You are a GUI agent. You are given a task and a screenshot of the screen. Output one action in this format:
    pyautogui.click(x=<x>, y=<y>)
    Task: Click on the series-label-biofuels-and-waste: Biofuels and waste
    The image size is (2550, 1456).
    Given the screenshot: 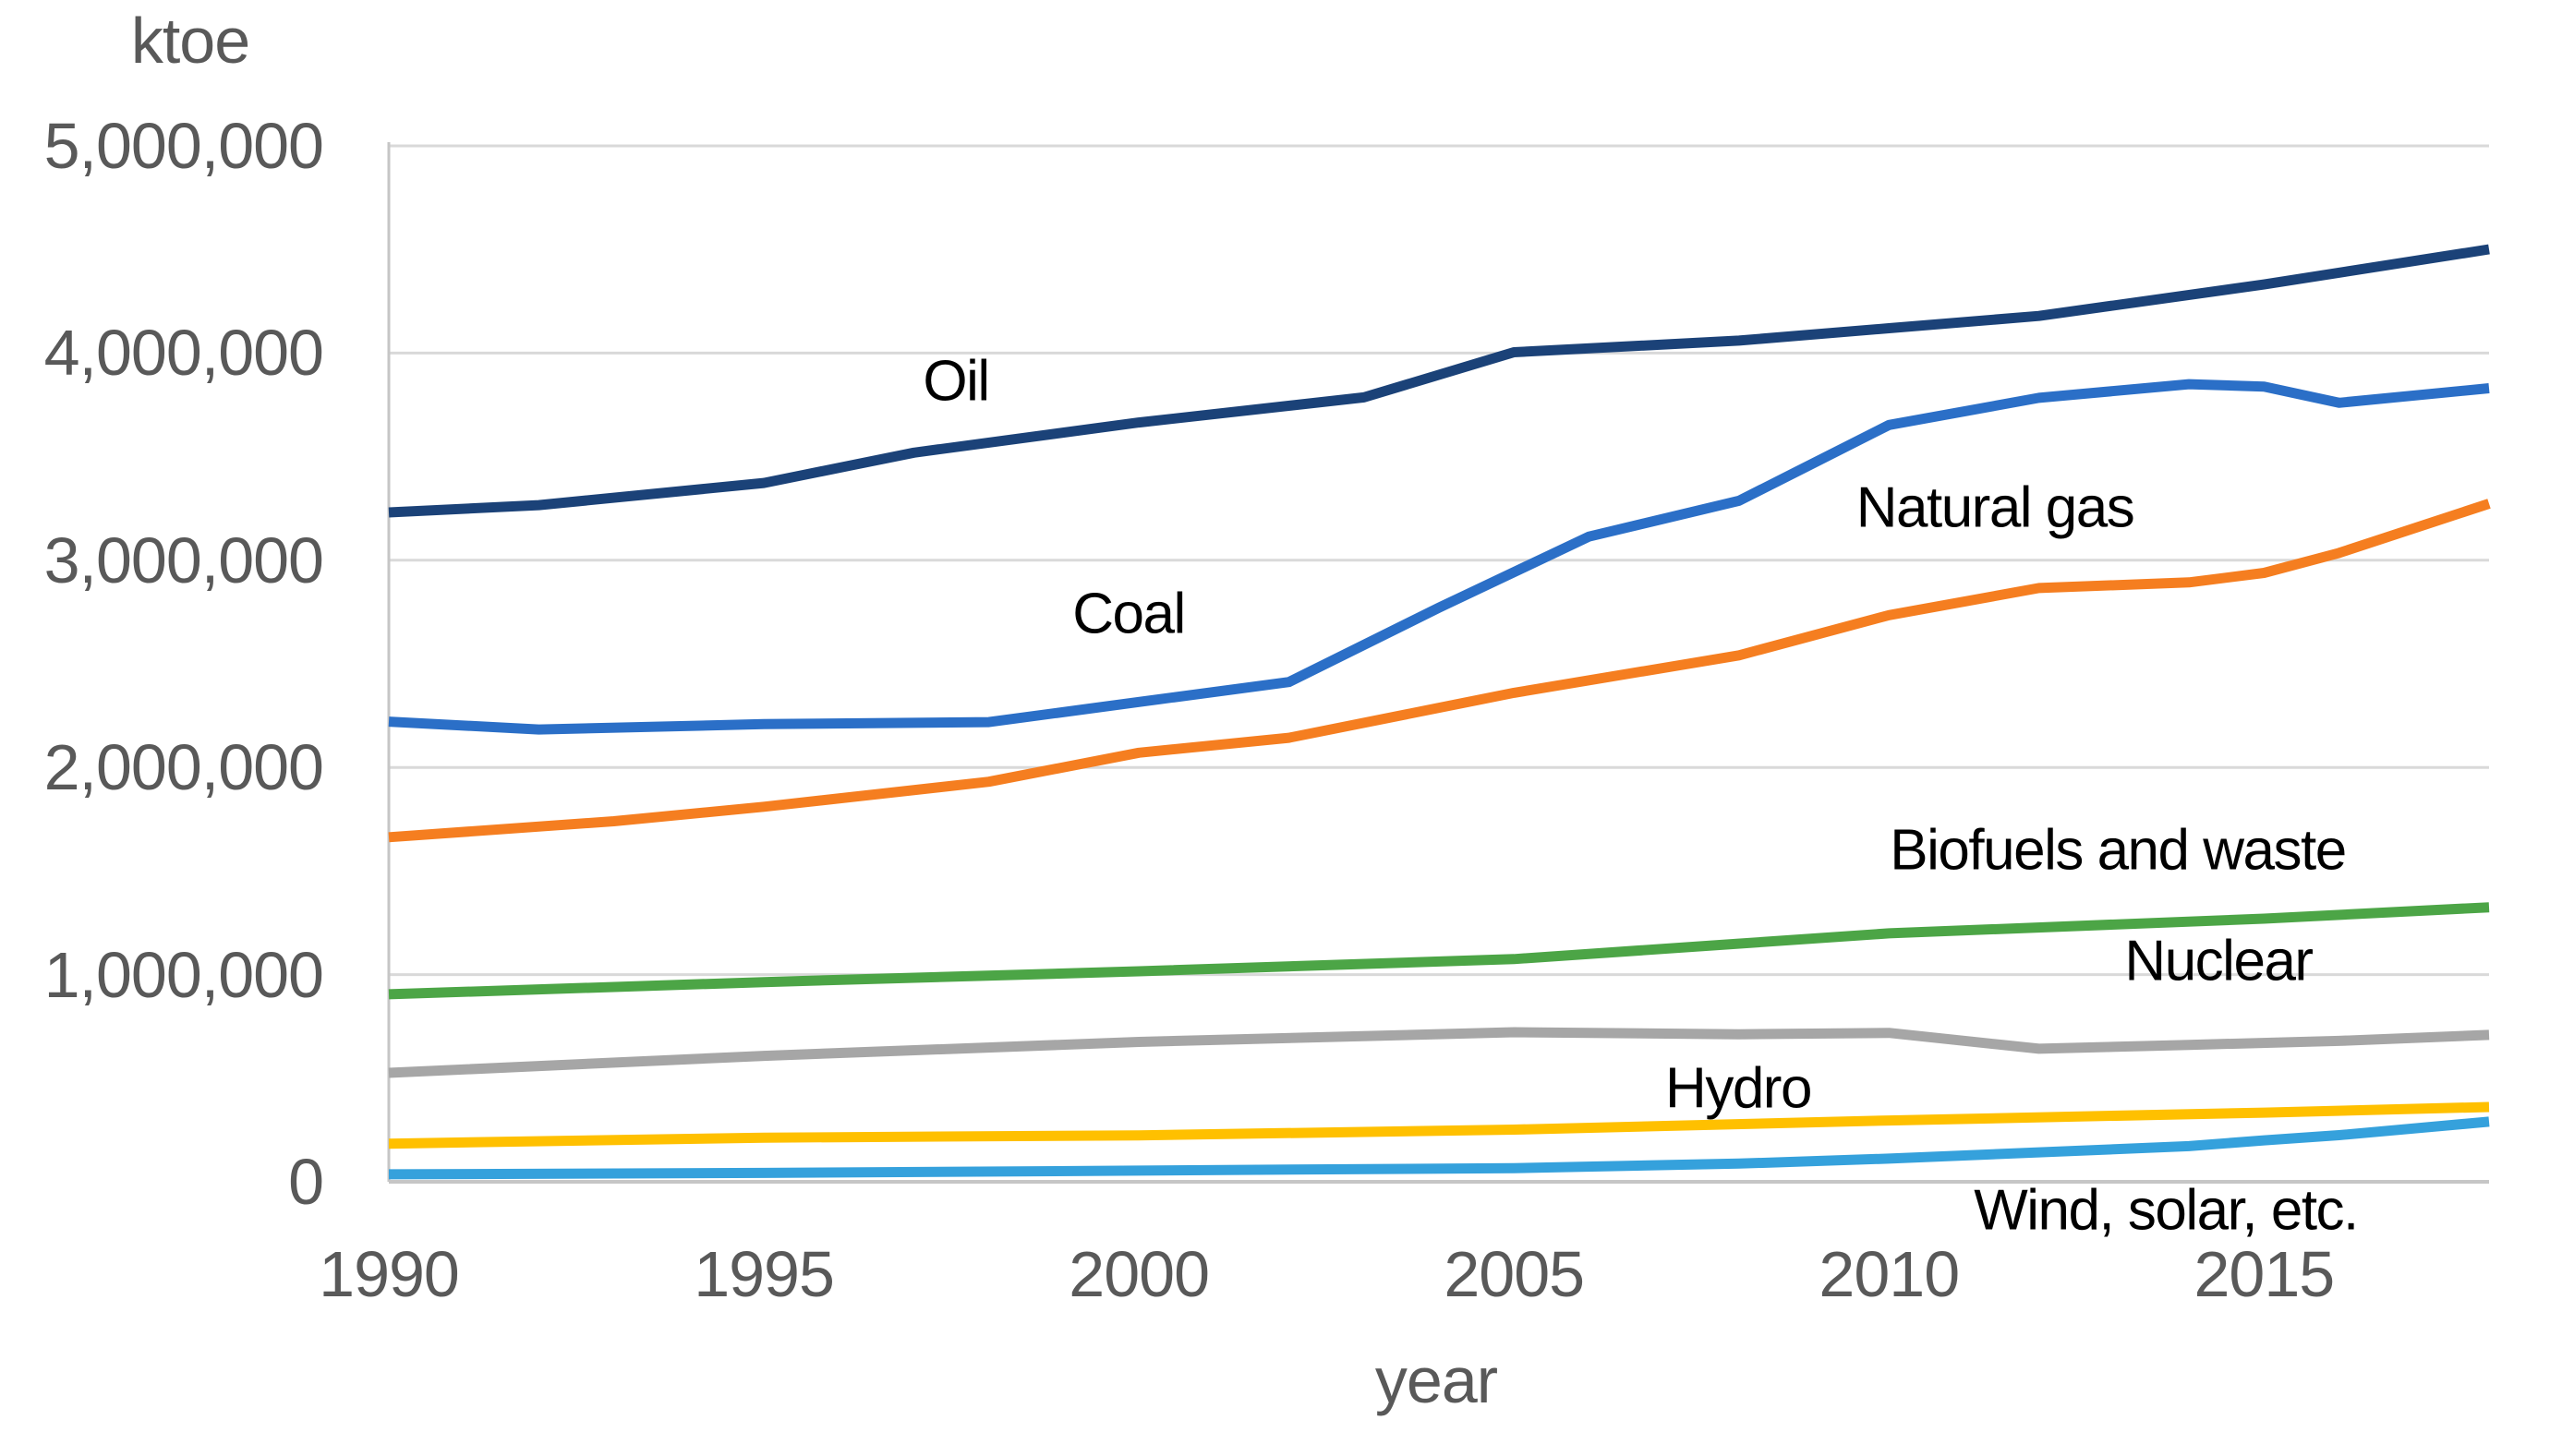 What is the action you would take?
    pyautogui.click(x=2118, y=850)
    